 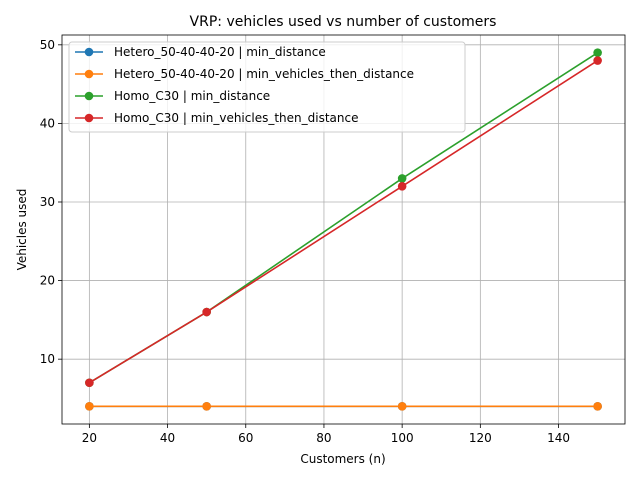 What do you see at coordinates (342, 459) in the screenshot?
I see `x-axis-label: Customers (n)` at bounding box center [342, 459].